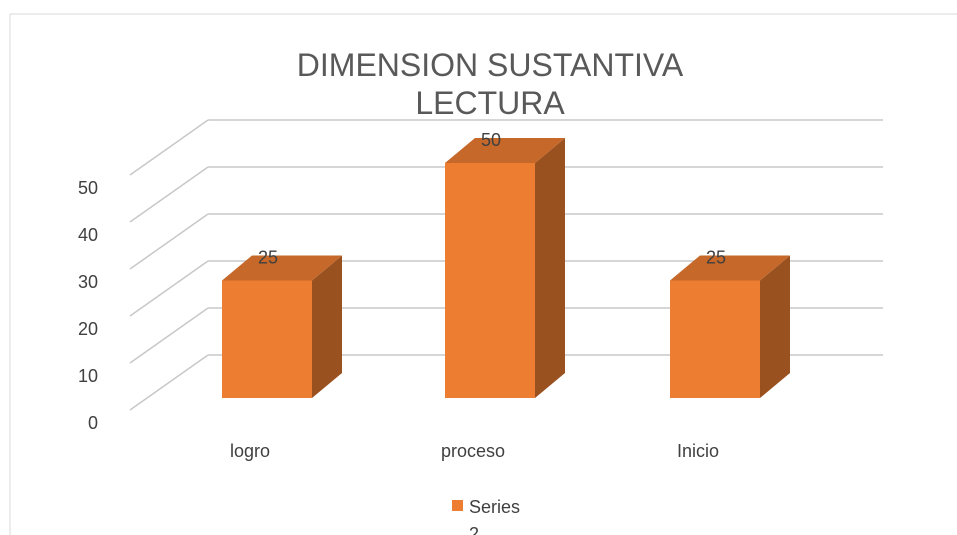  Describe the element at coordinates (250, 451) in the screenshot. I see `x-tick-label: logro` at that location.